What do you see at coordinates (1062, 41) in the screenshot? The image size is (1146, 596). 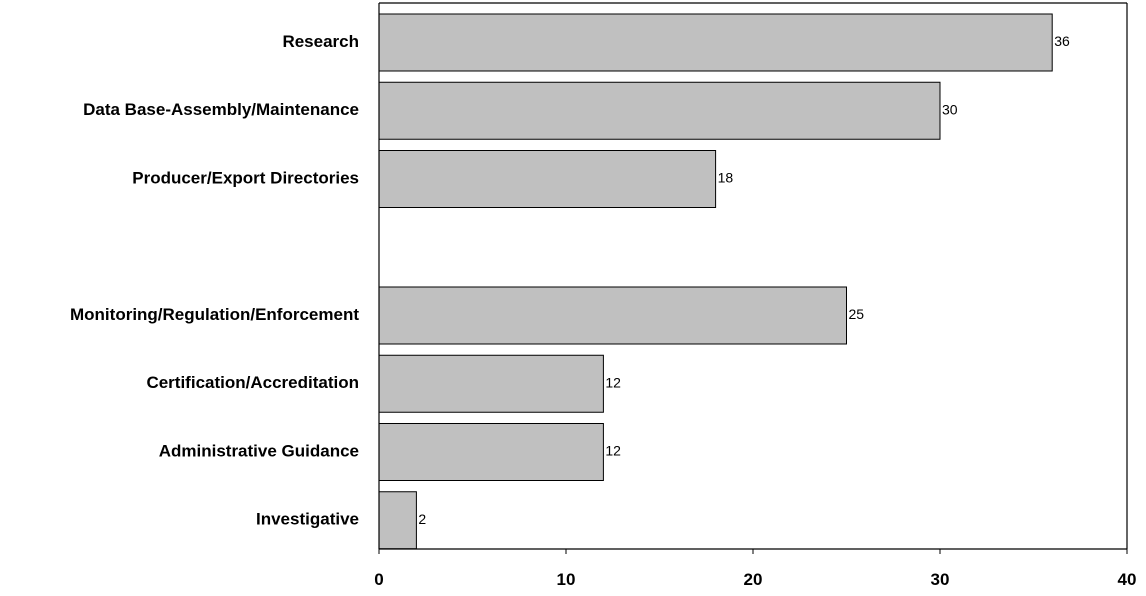 I see `data-label: 36` at bounding box center [1062, 41].